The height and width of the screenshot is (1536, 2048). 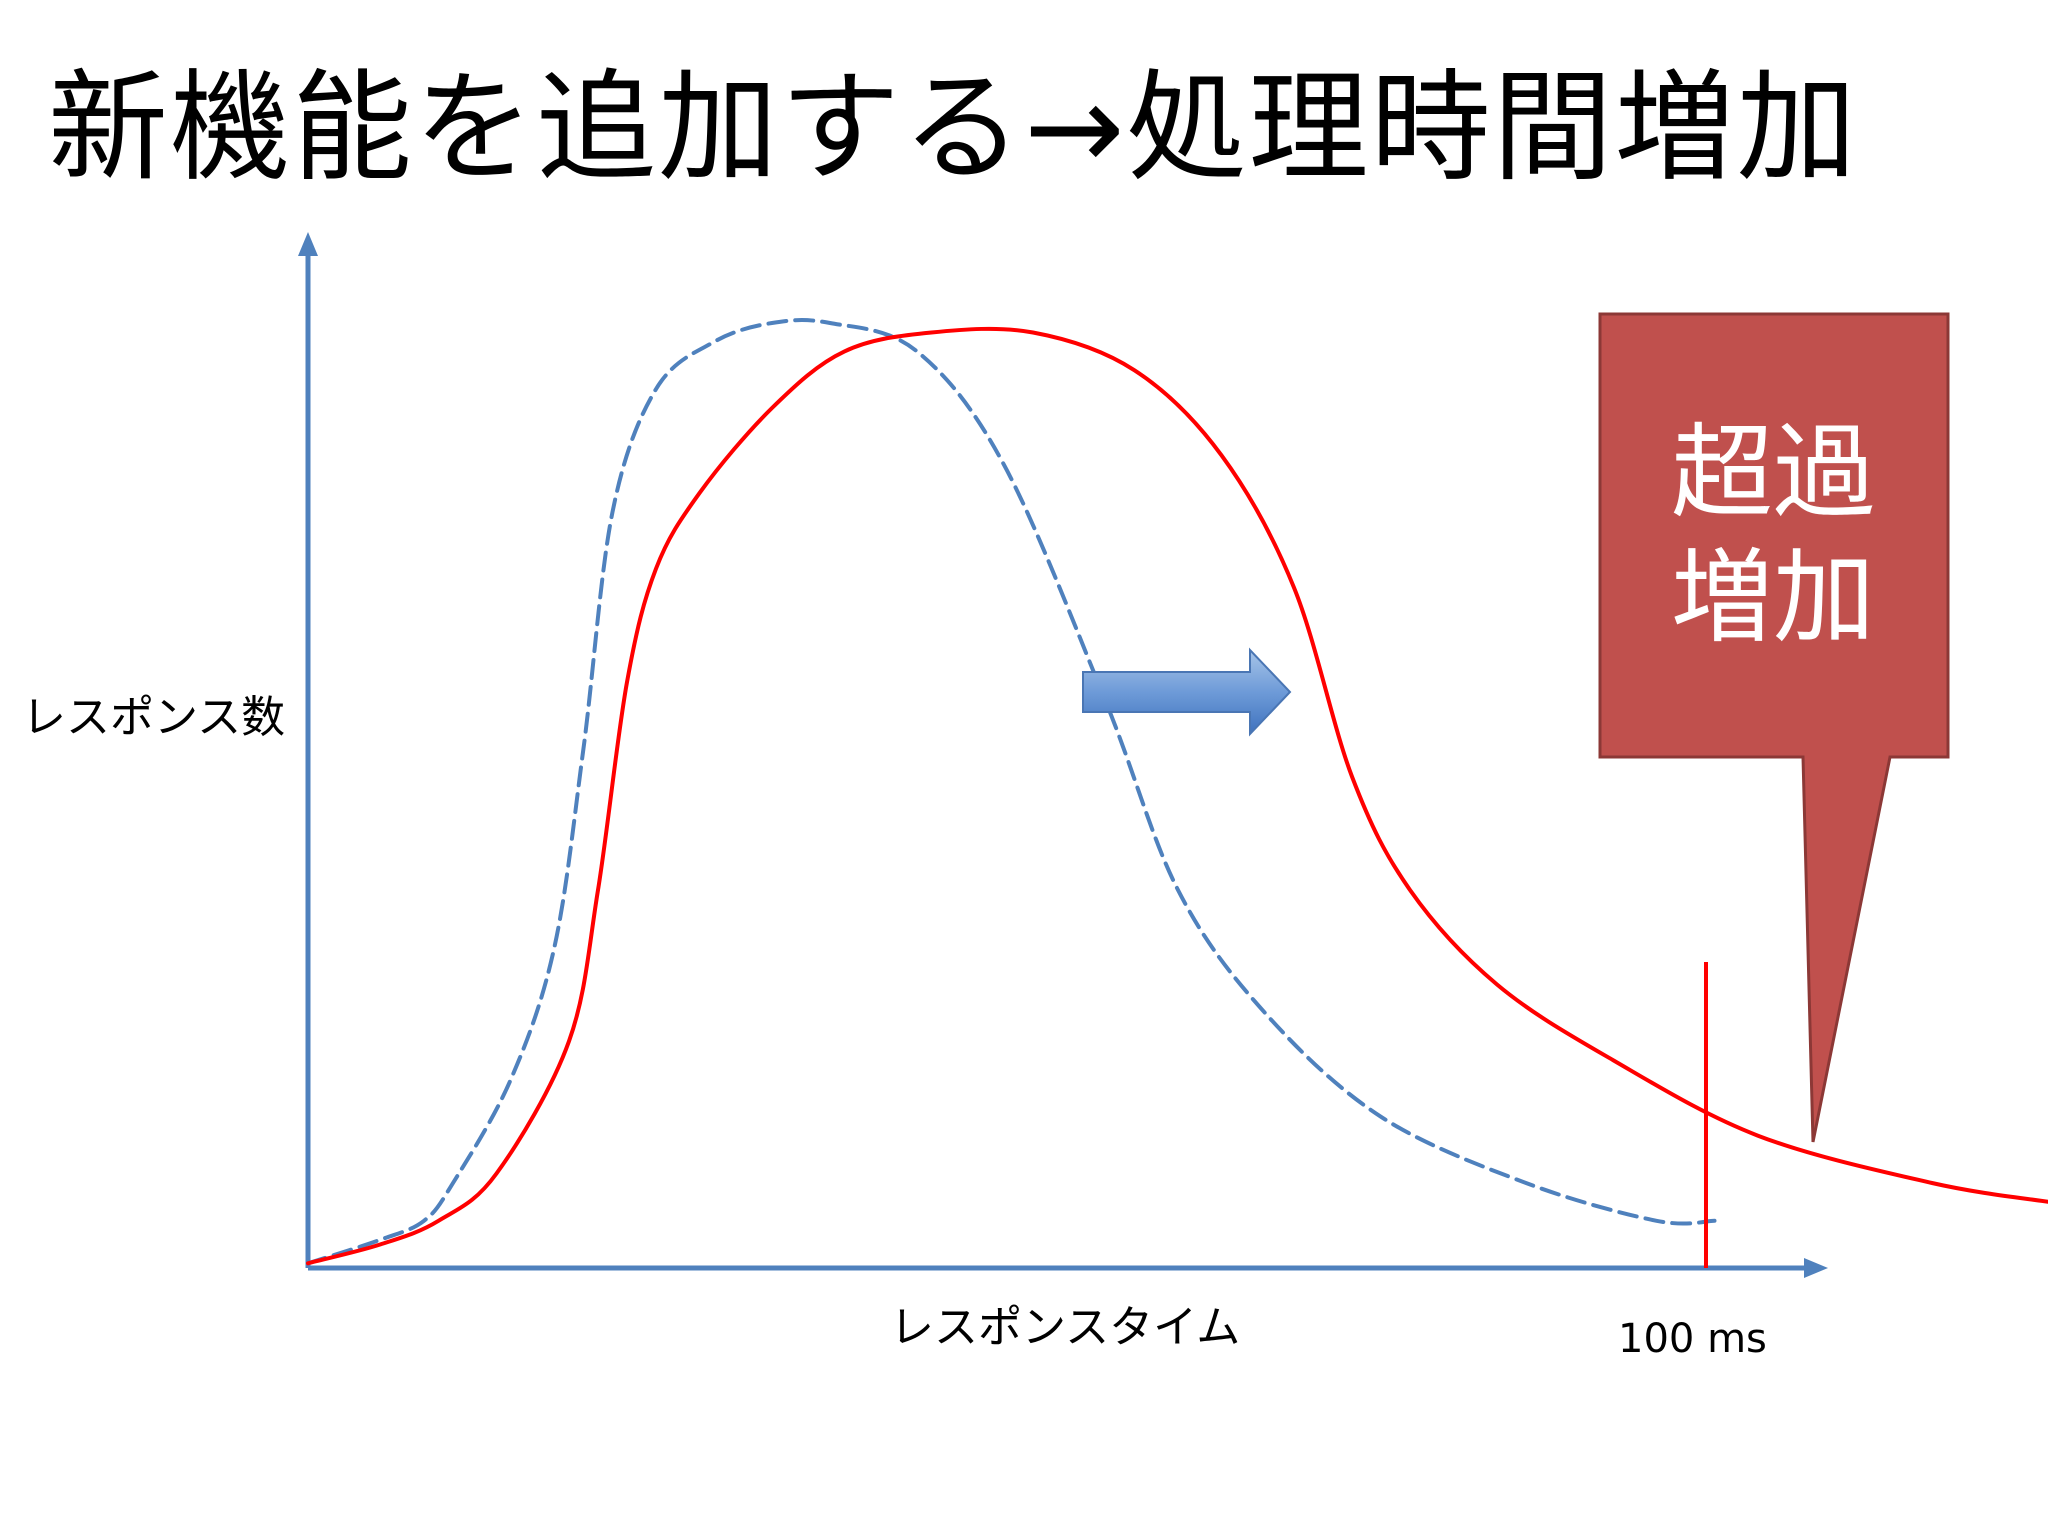 I want to click on x-axis-arrowhead, so click(x=1816, y=1268).